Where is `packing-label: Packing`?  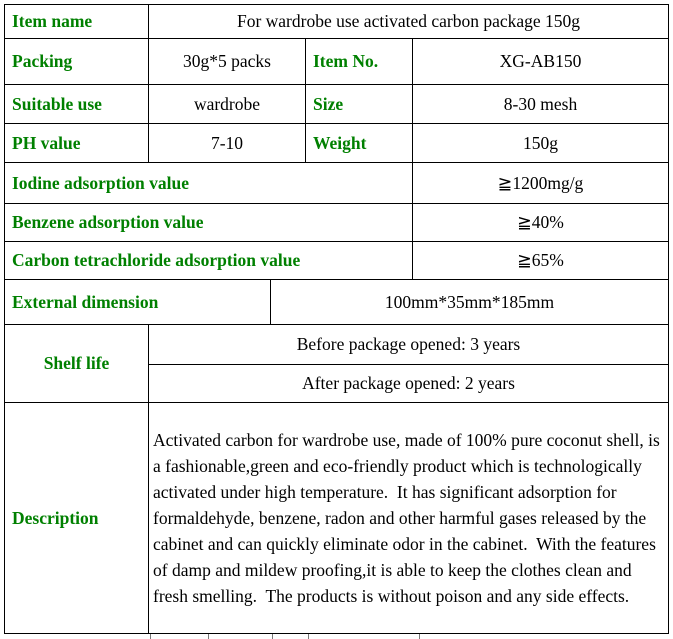
packing-label: Packing is located at coordinates (77, 62).